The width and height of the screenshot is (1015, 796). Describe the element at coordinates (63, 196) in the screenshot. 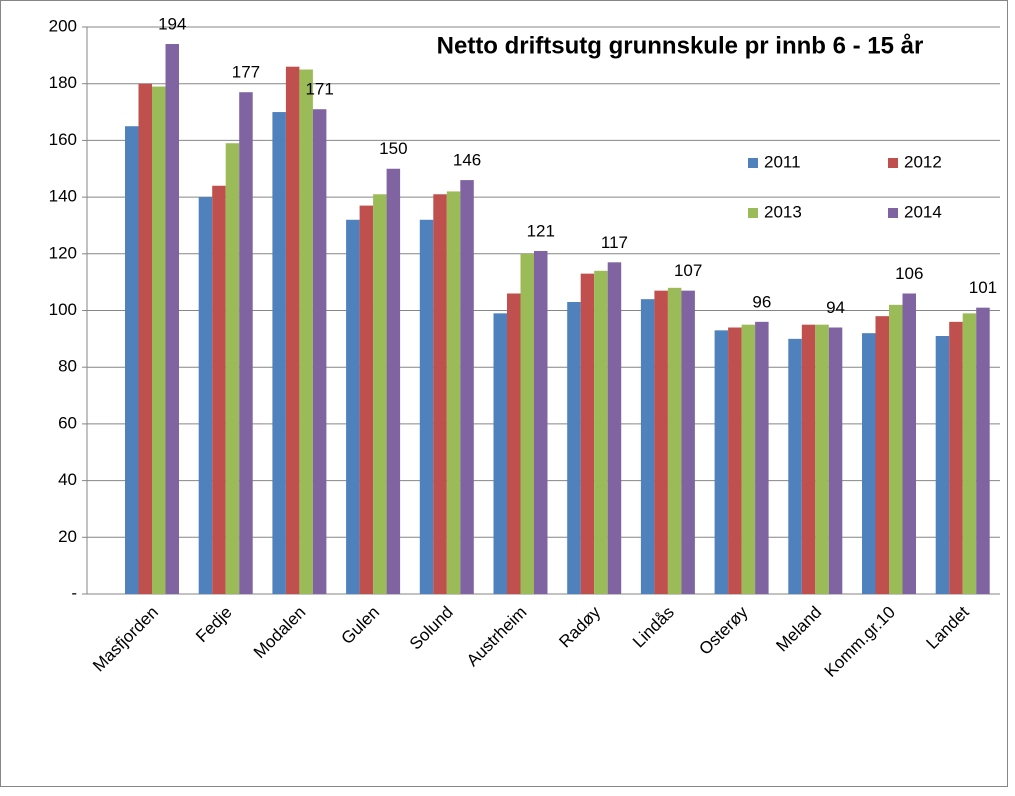

I see `y-tick-label: 140` at that location.